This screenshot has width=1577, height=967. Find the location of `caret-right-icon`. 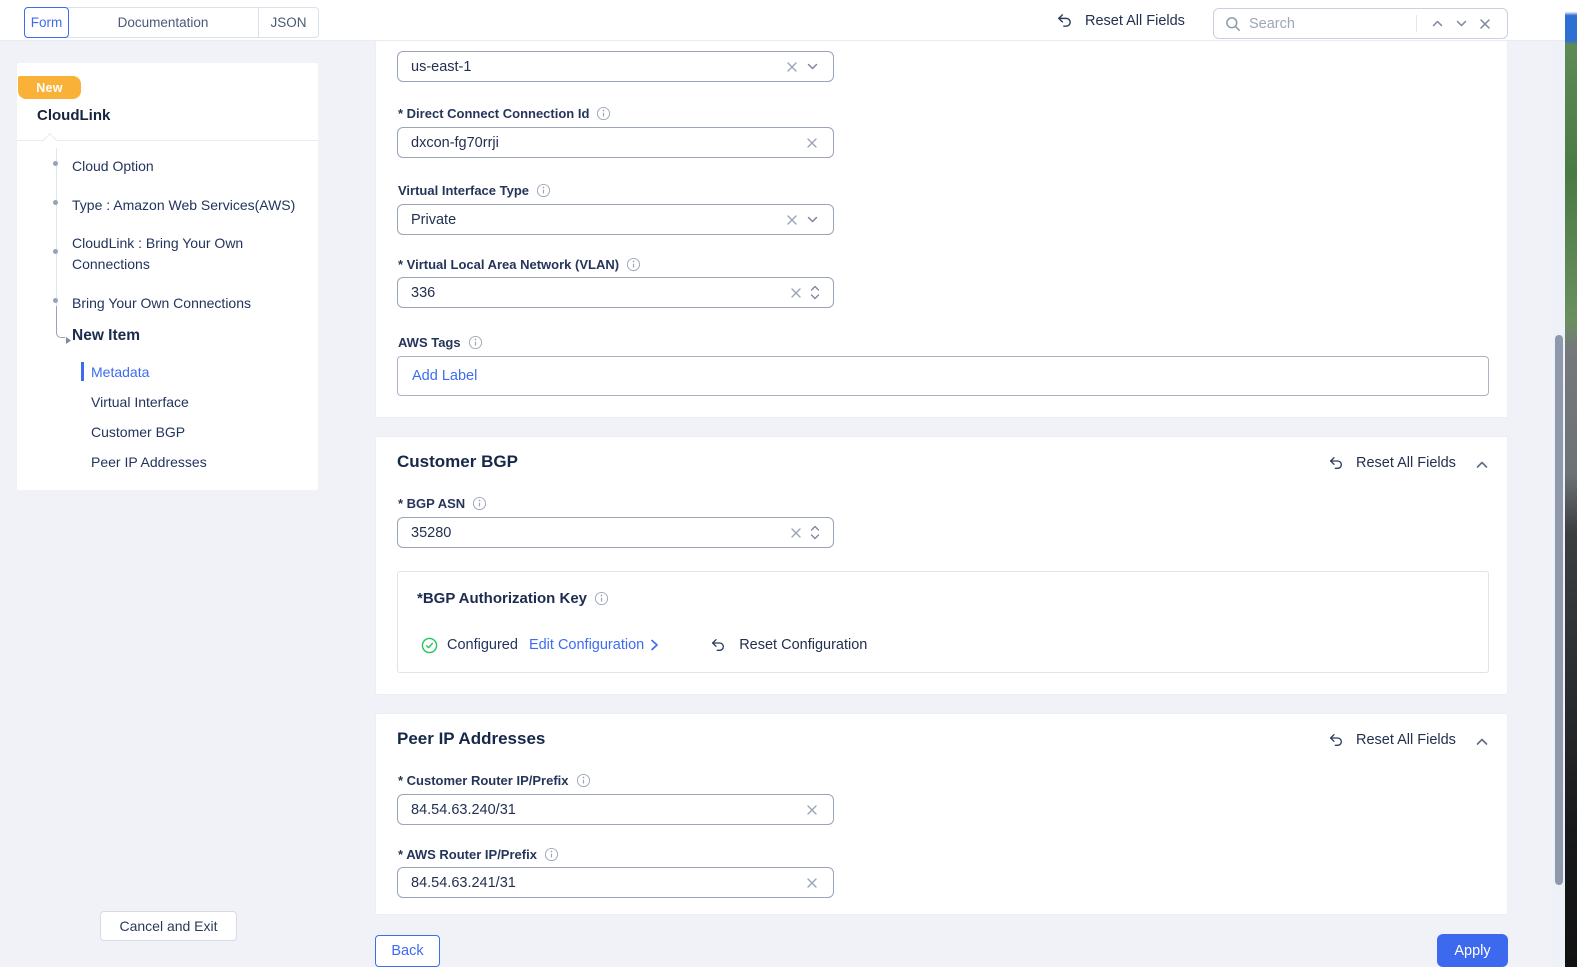

caret-right-icon is located at coordinates (68, 341).